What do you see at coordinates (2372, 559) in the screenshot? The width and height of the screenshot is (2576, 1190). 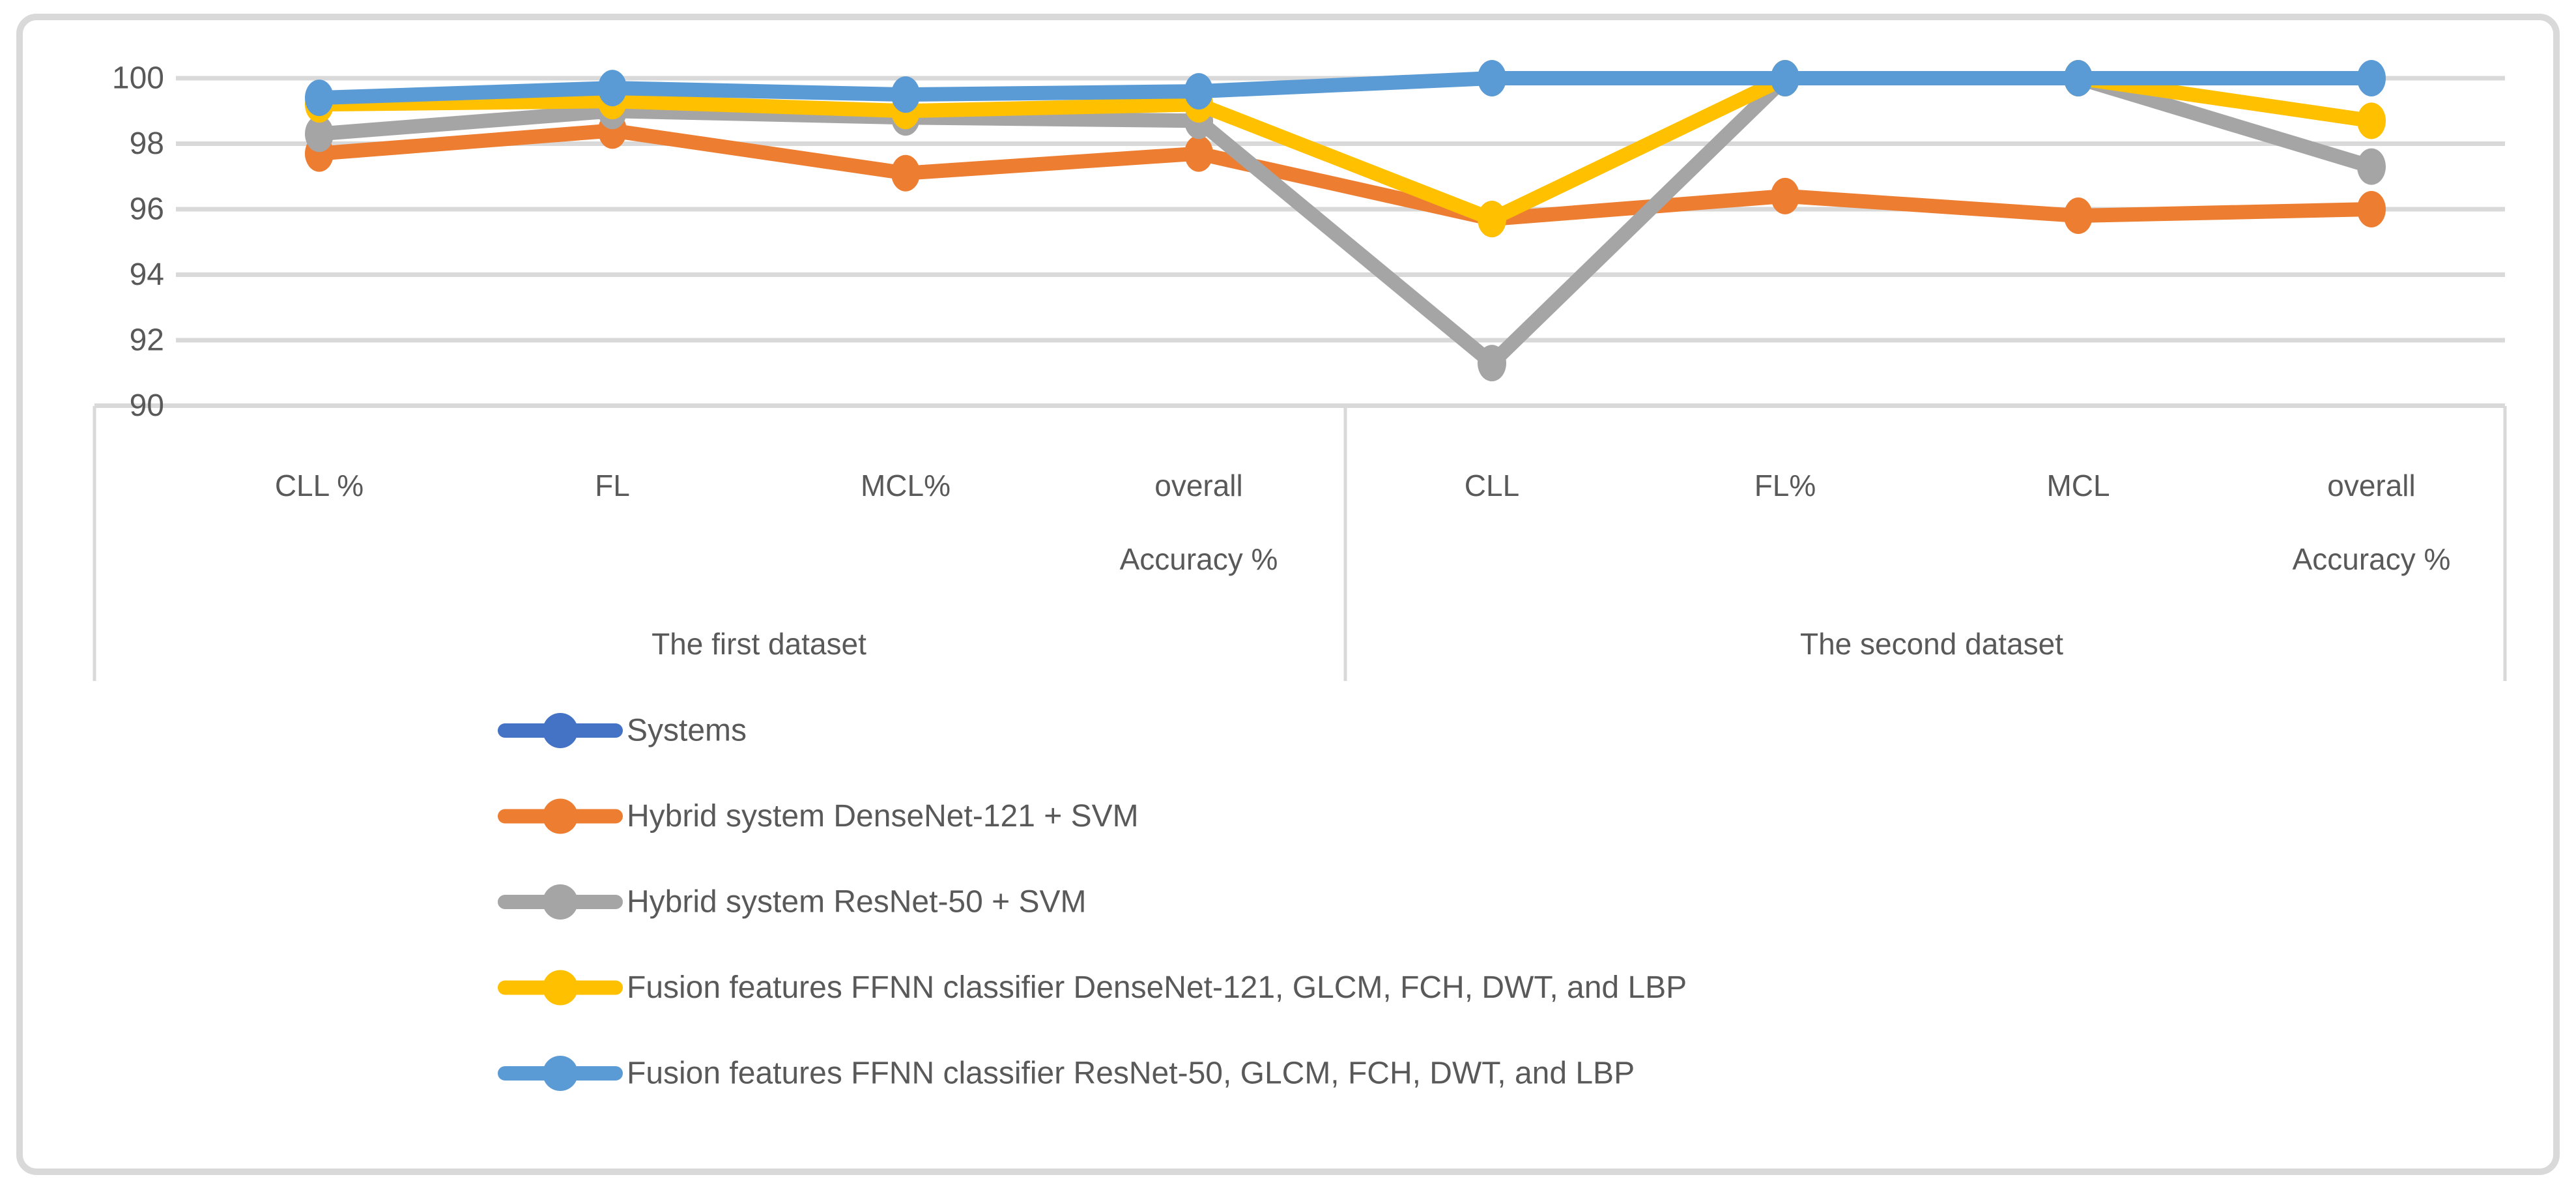 I see `category-label-7-line-1: Accuracy %` at bounding box center [2372, 559].